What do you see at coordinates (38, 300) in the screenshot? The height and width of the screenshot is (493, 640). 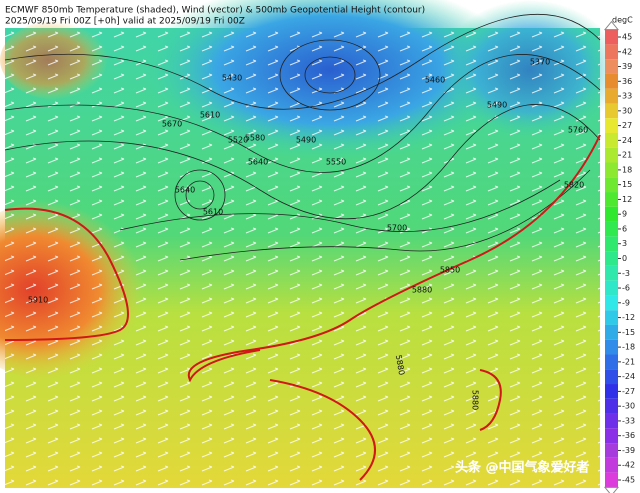 I see `contour-label: 5910` at bounding box center [38, 300].